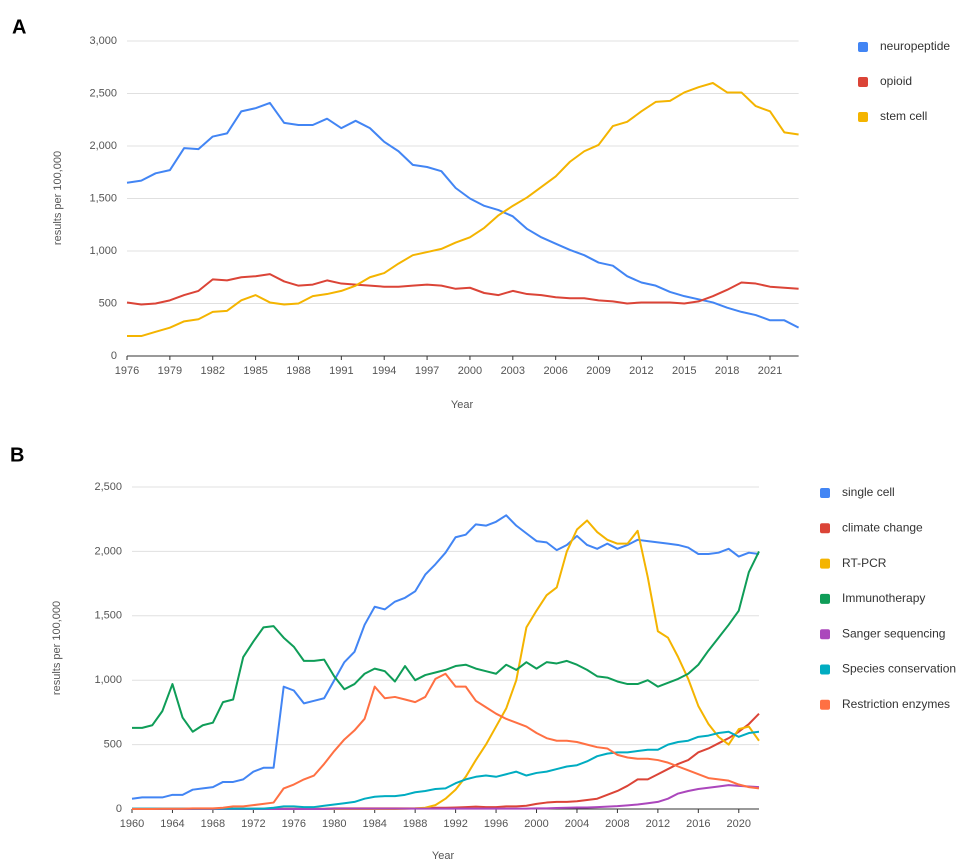 Image resolution: width=965 pixels, height=863 pixels. I want to click on x-tick-label: 1972, so click(253, 824).